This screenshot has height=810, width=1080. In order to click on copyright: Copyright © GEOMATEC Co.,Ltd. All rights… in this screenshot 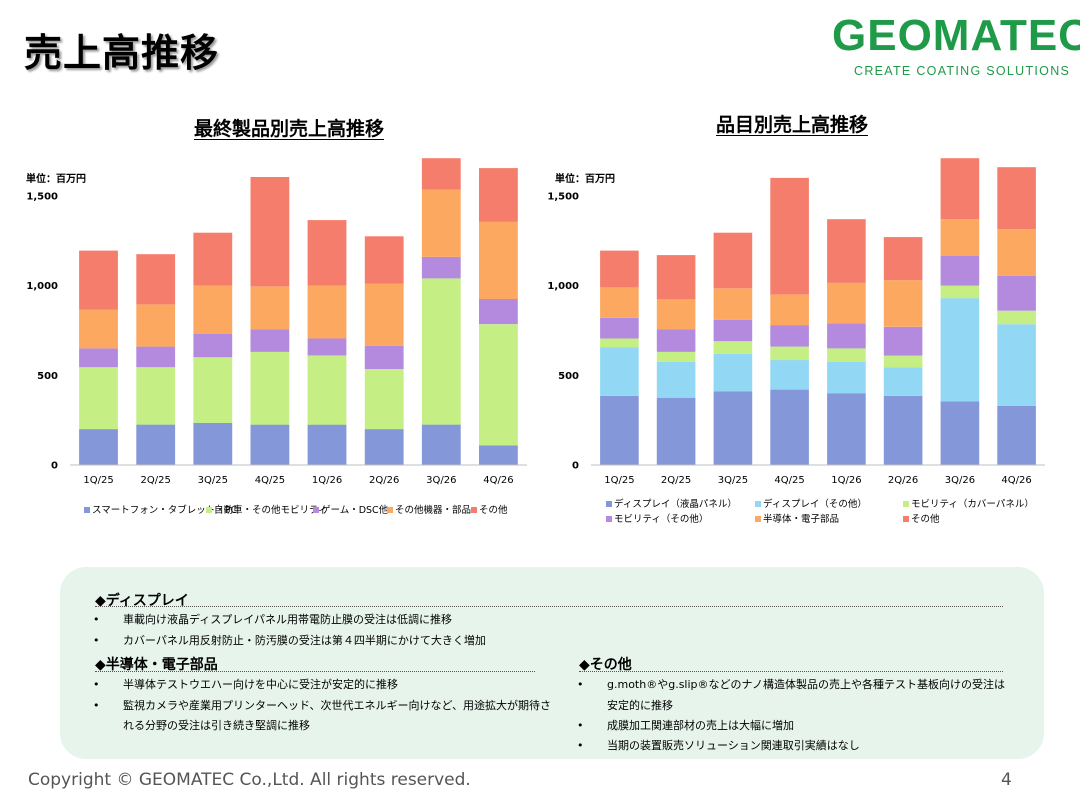, I will do `click(249, 780)`.